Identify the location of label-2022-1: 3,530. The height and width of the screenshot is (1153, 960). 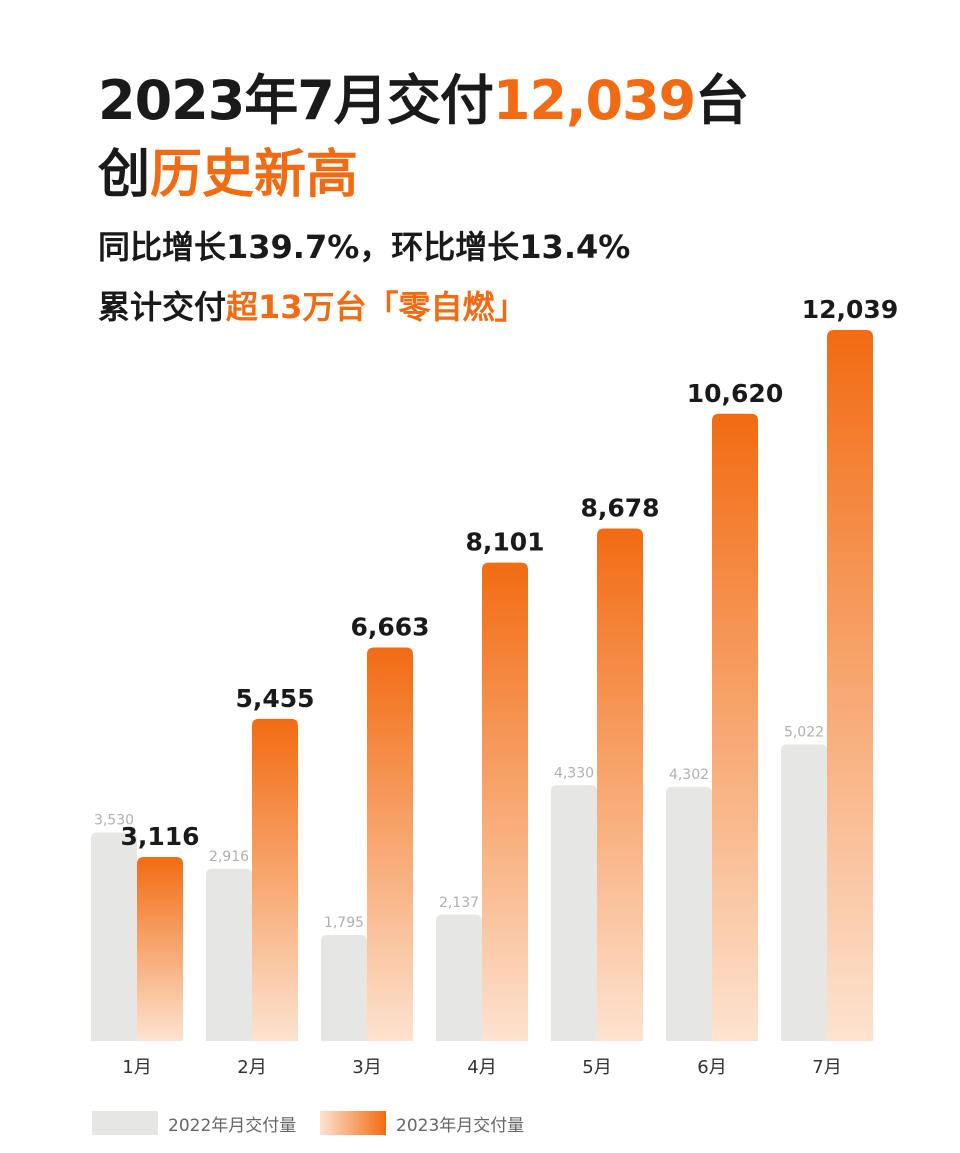
(114, 821).